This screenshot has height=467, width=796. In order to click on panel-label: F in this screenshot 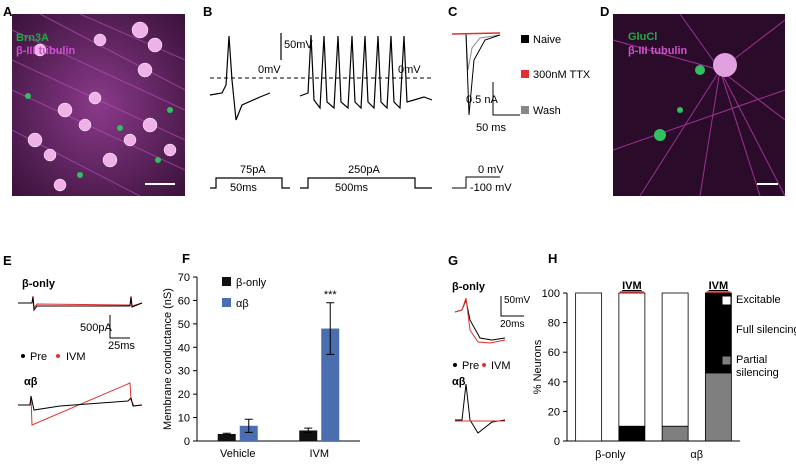, I will do `click(186, 258)`.